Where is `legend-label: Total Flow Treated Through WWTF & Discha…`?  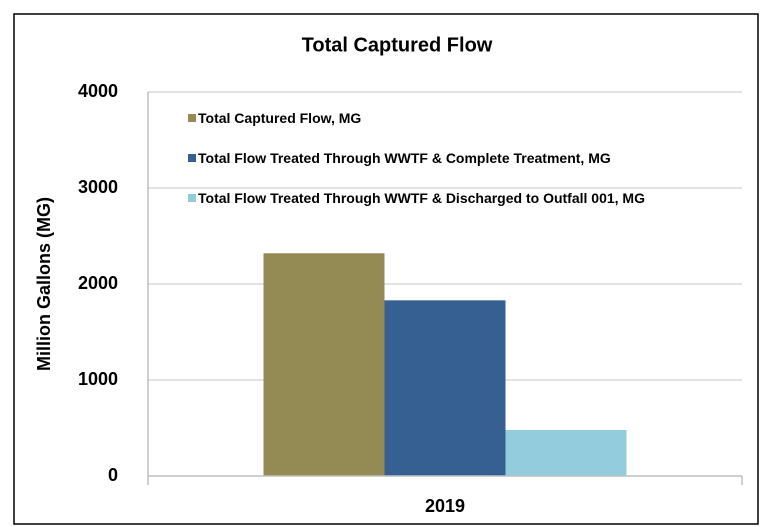 legend-label: Total Flow Treated Through WWTF & Discha… is located at coordinates (421, 198).